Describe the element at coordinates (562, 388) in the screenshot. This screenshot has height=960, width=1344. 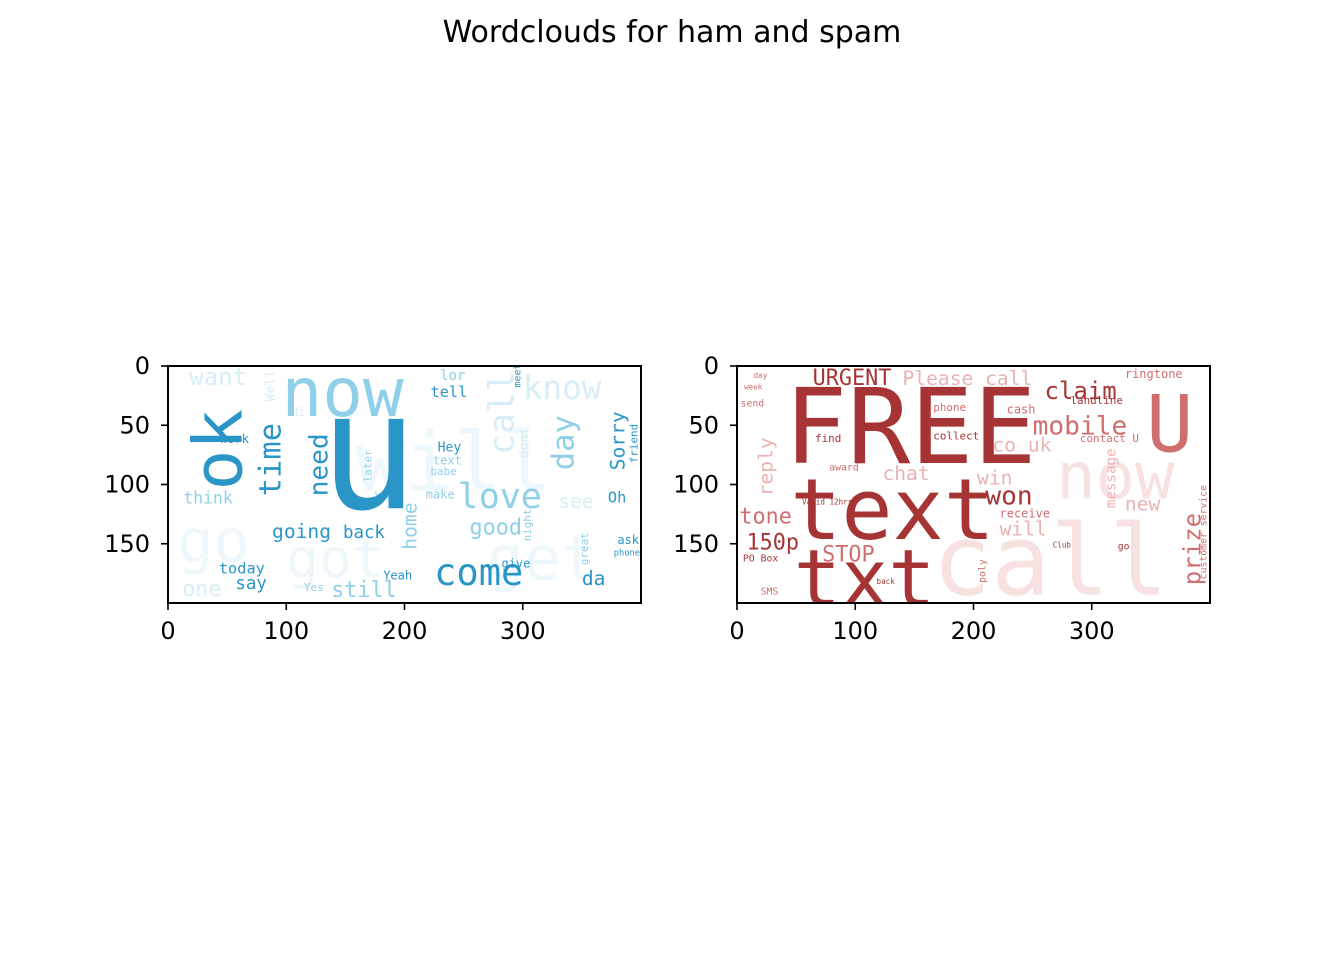
I see `word-ham: know` at that location.